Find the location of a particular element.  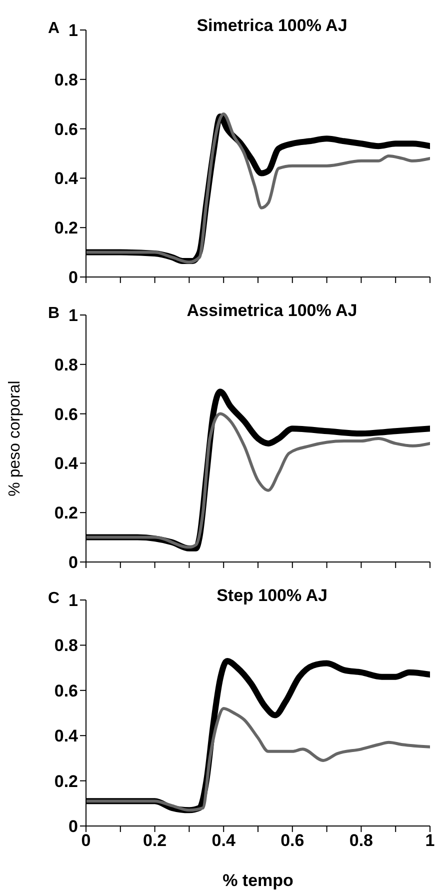

chart-title: Simetrica 100% AJ is located at coordinates (272, 26).